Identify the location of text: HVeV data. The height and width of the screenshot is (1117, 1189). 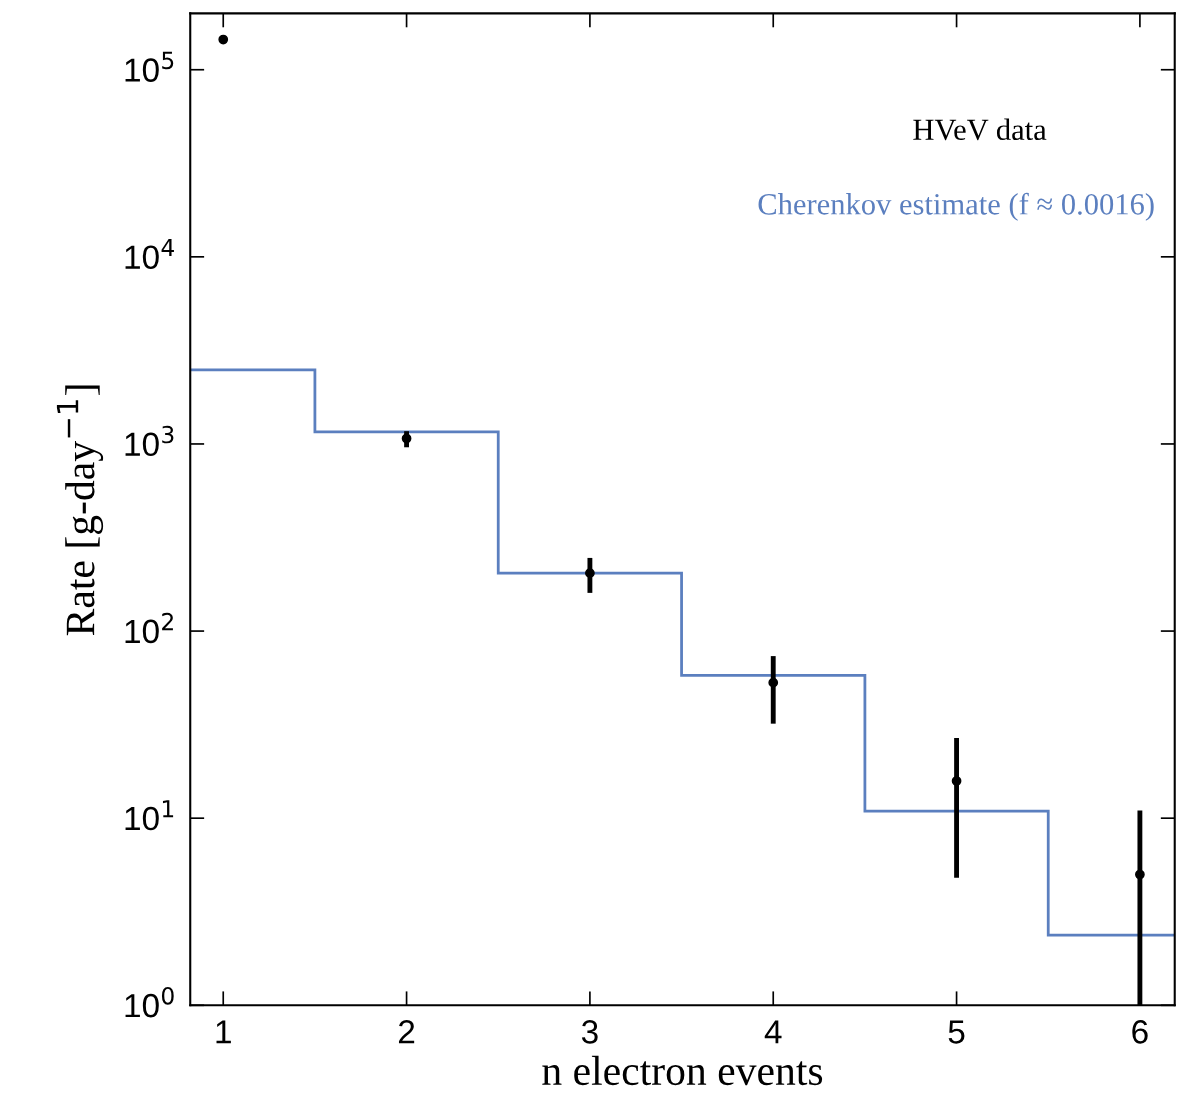
(980, 129).